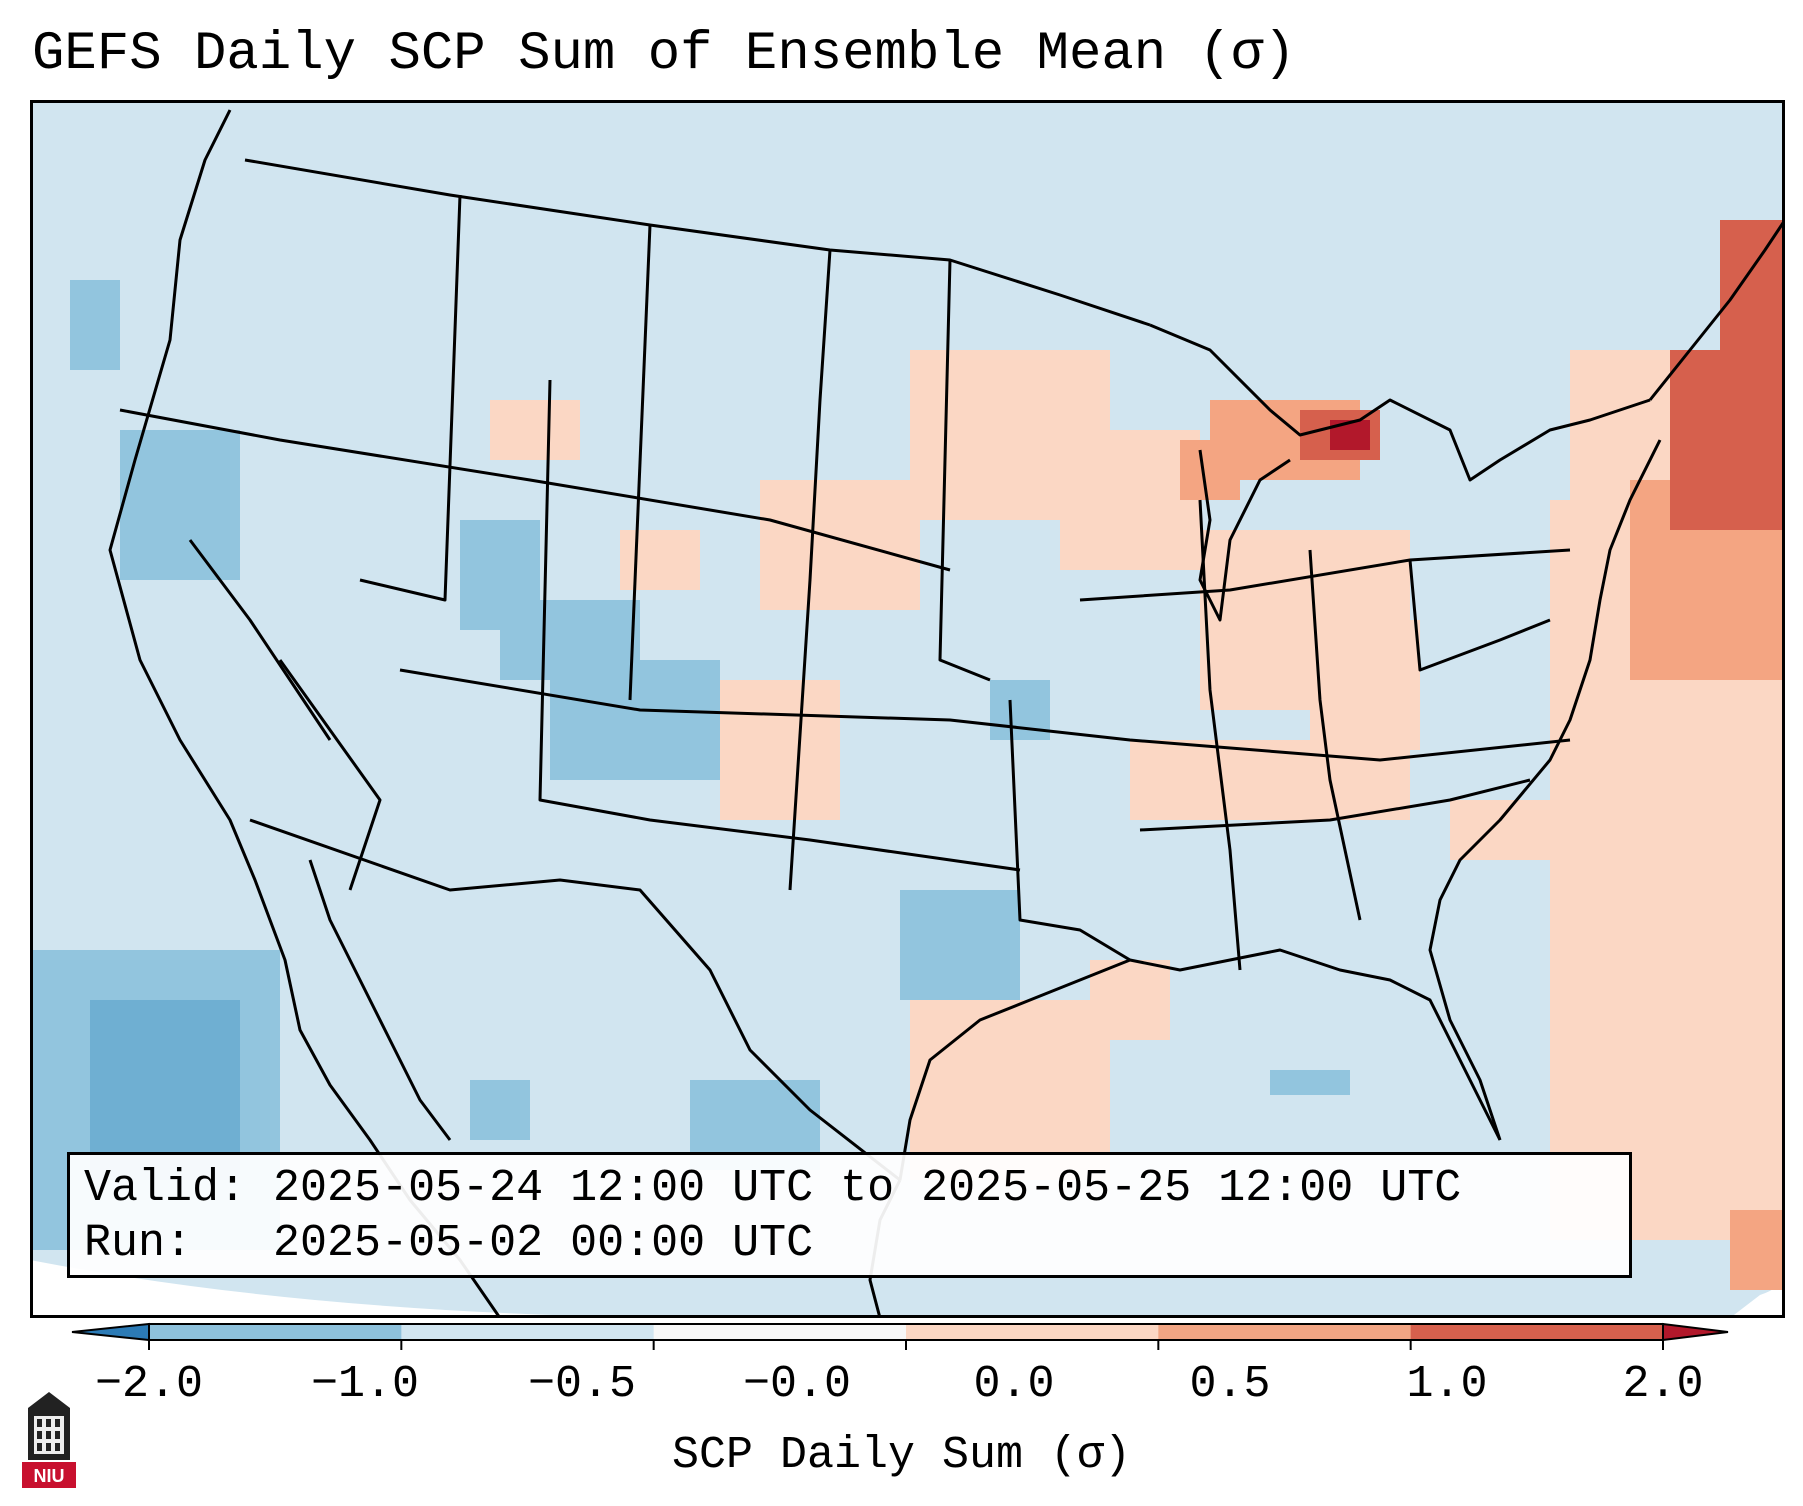 Image resolution: width=1803 pixels, height=1506 pixels. Describe the element at coordinates (901, 1455) in the screenshot. I see `colorbar-label: SCP Daily Sum (σ)` at that location.